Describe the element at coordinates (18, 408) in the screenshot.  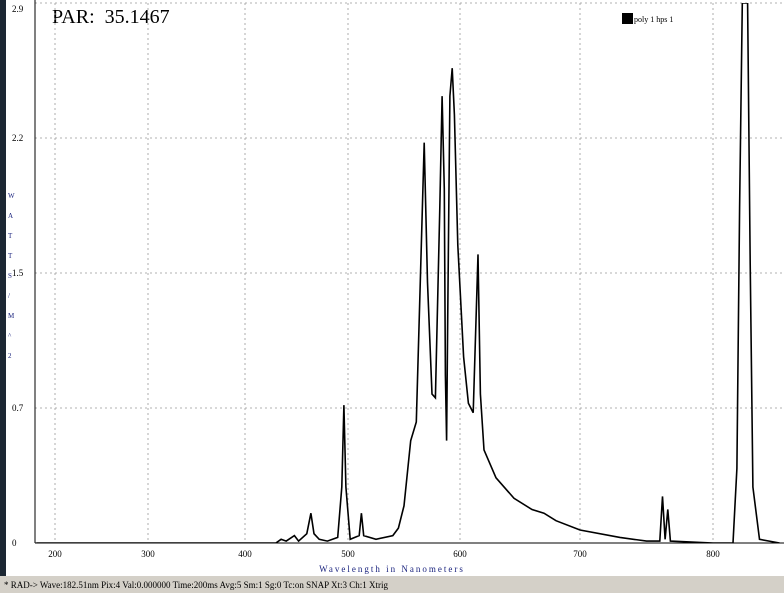
I see `y-tick-label: 0.7` at that location.